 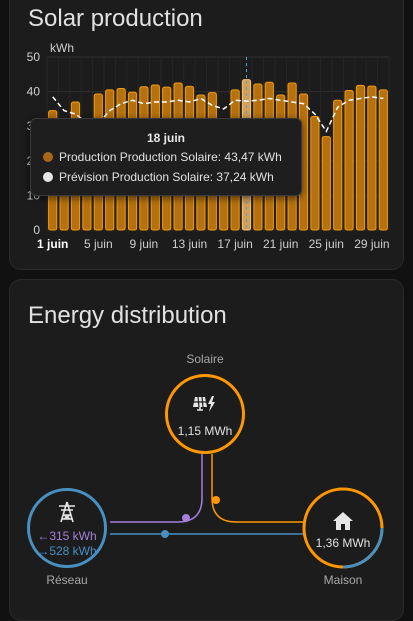 What do you see at coordinates (343, 523) in the screenshot?
I see `home-icon` at bounding box center [343, 523].